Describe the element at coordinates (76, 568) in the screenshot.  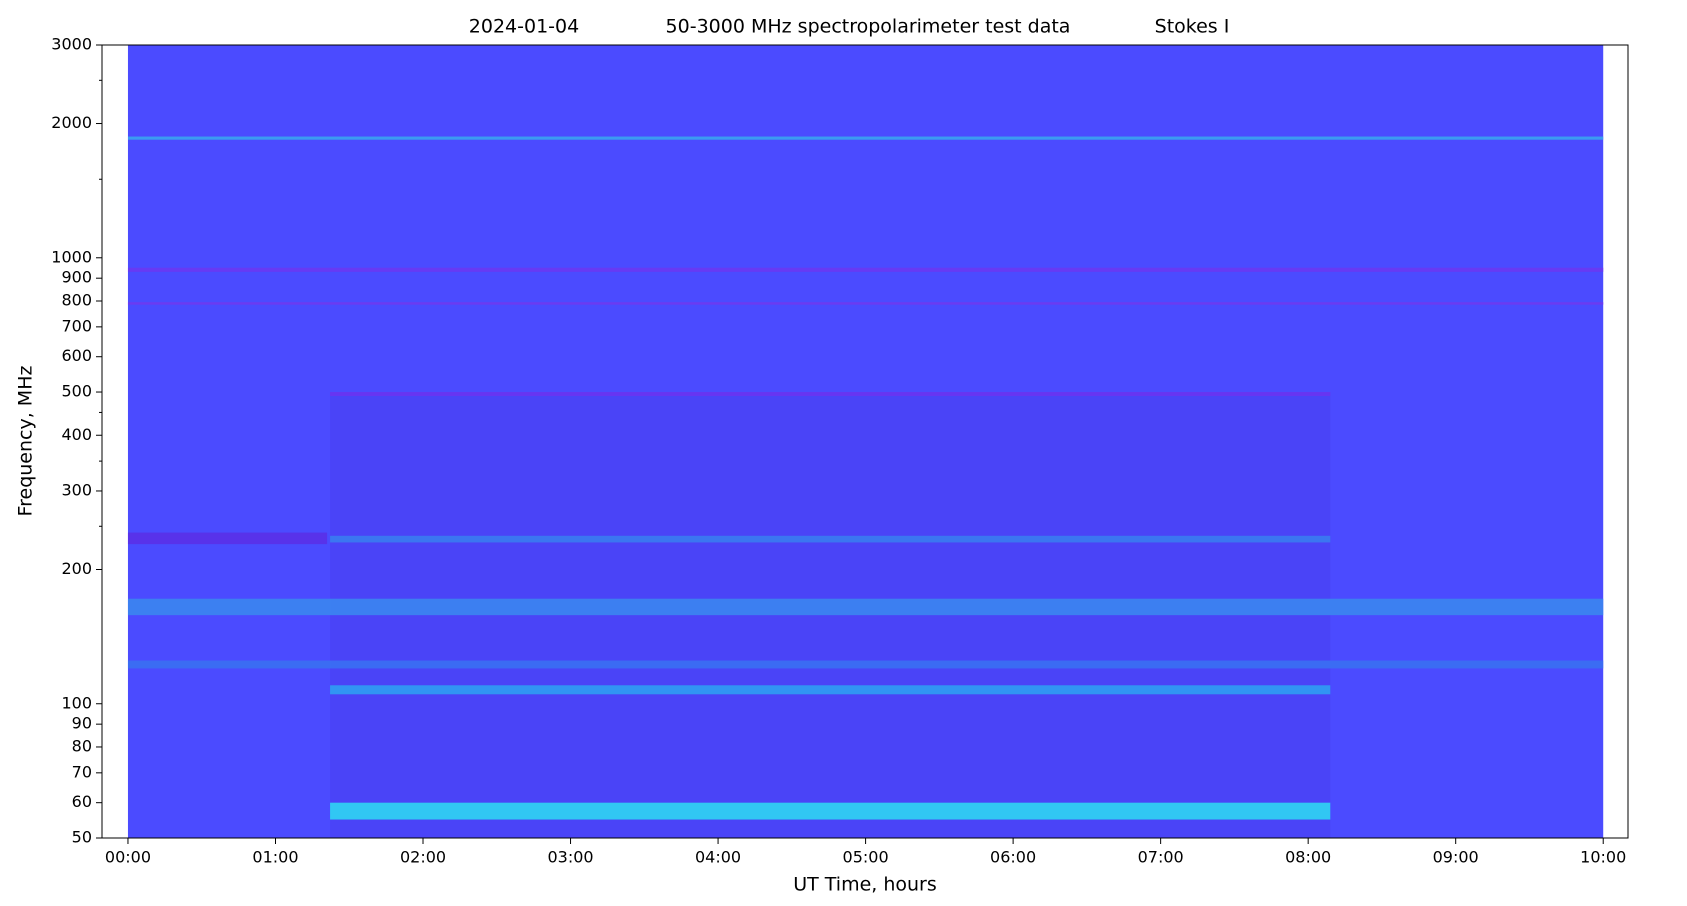
I see `y-tick-label: 200` at that location.